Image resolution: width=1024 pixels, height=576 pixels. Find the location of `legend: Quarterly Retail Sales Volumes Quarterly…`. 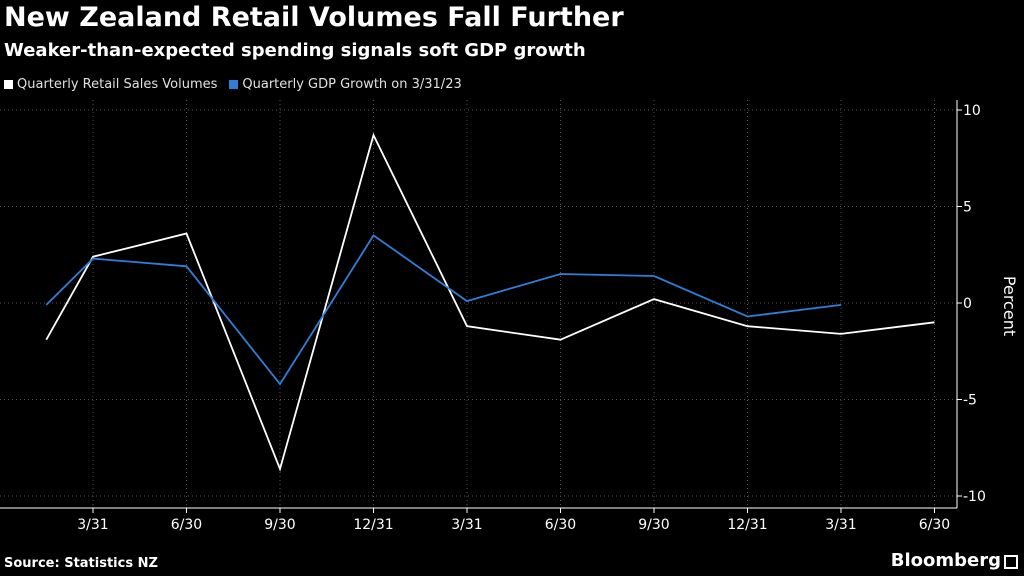

legend: Quarterly Retail Sales Volumes Quarterly… is located at coordinates (239, 84).